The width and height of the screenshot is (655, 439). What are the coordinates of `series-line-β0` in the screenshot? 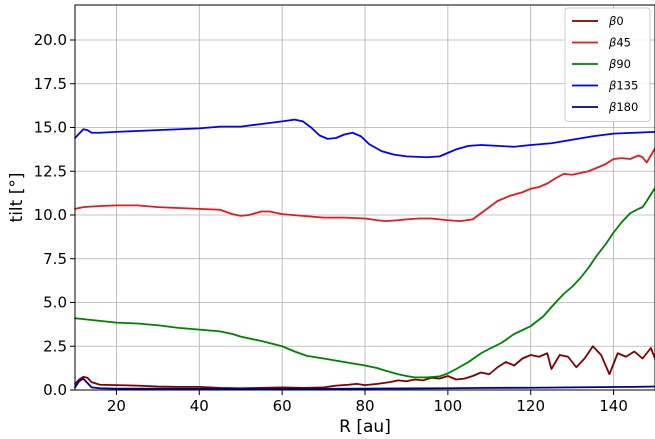 It's located at (364, 367).